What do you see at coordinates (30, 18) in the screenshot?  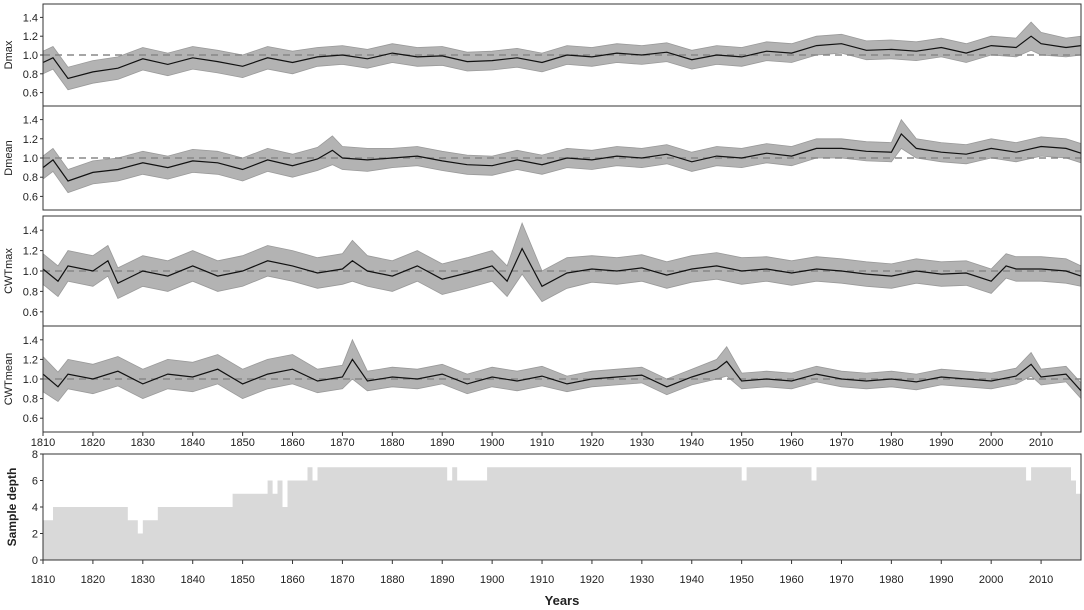 I see `dmax-ytick-label: 1.4` at bounding box center [30, 18].